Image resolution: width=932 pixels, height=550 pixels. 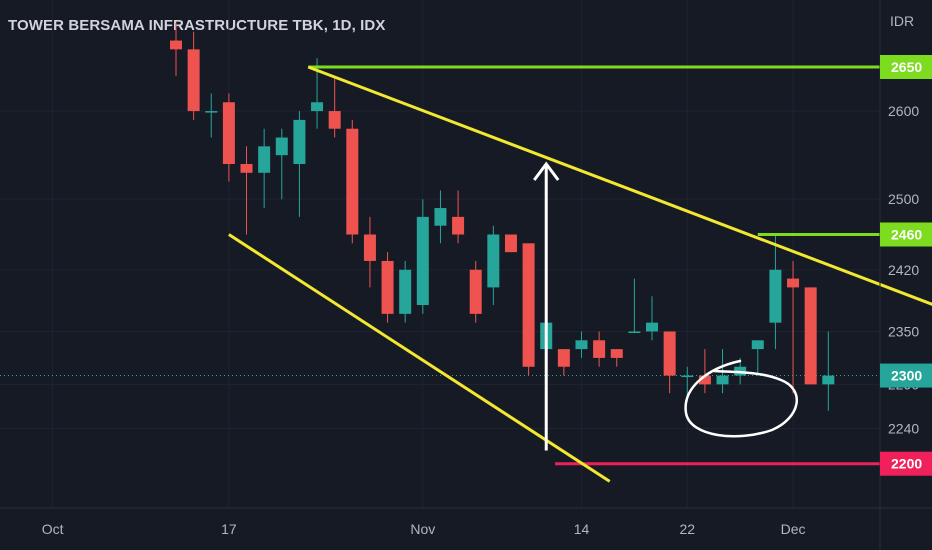 I want to click on time-axis: Oct 17 Nov 14 22 Dec, so click(x=466, y=522).